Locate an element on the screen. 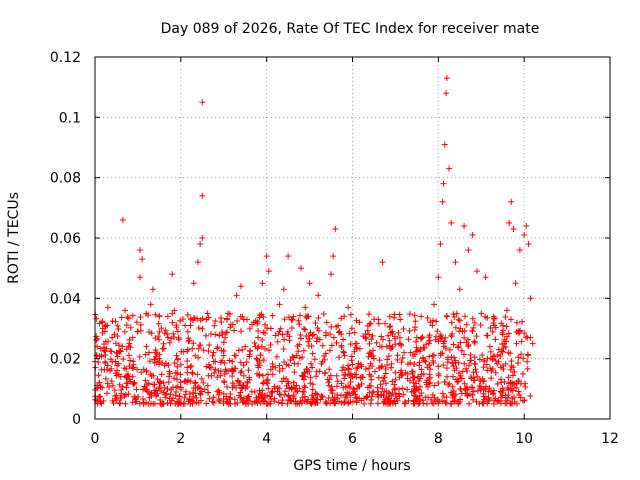 The width and height of the screenshot is (640, 480). x-tick-label-0: 0 is located at coordinates (95, 439).